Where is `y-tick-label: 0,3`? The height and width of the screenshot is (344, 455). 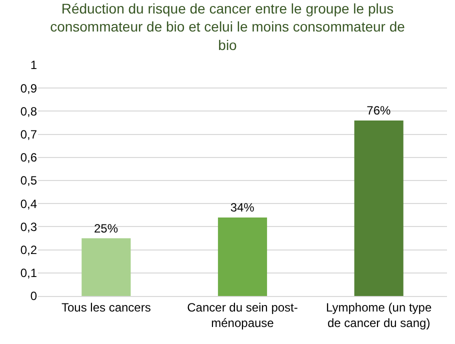
y-tick-label: 0,3 is located at coordinates (29, 227).